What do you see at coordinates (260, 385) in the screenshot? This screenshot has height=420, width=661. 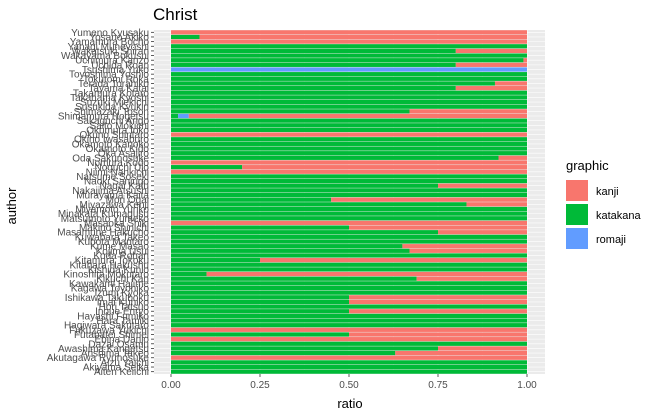 I see `x-tick-label: 0.25` at bounding box center [260, 385].